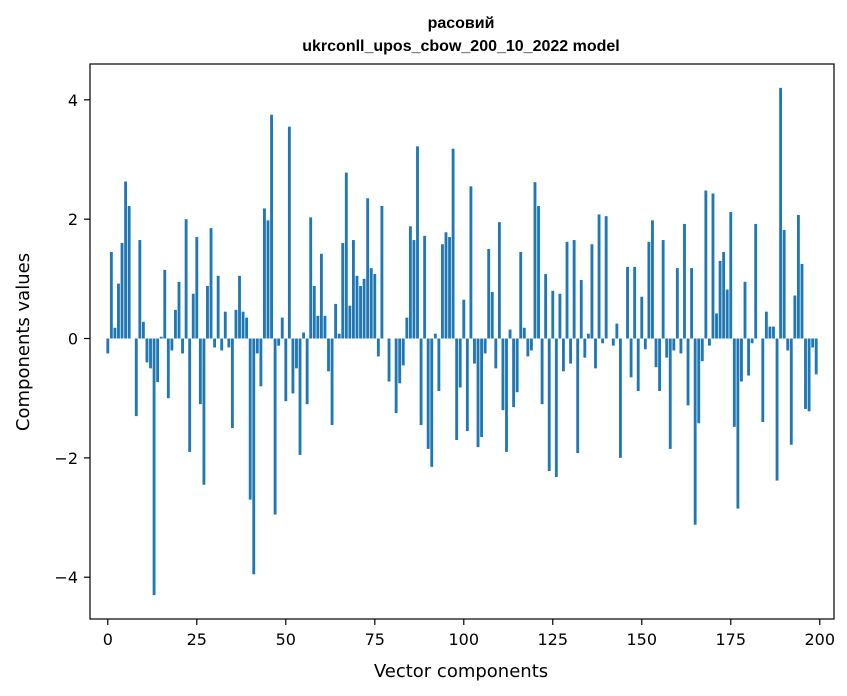 Image resolution: width=847 pixels, height=696 pixels. Describe the element at coordinates (464, 639) in the screenshot. I see `x-tick-label: 100` at that location.